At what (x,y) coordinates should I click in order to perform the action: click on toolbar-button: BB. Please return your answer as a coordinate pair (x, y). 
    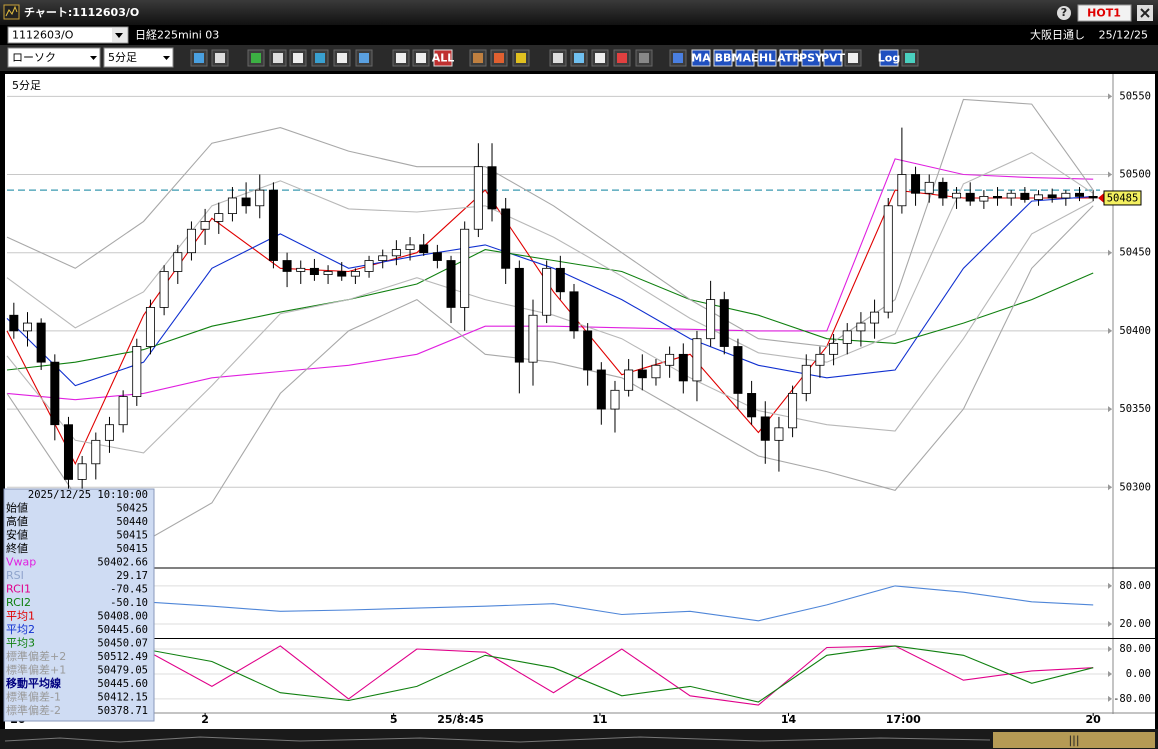
    Looking at the image, I should click on (723, 58).